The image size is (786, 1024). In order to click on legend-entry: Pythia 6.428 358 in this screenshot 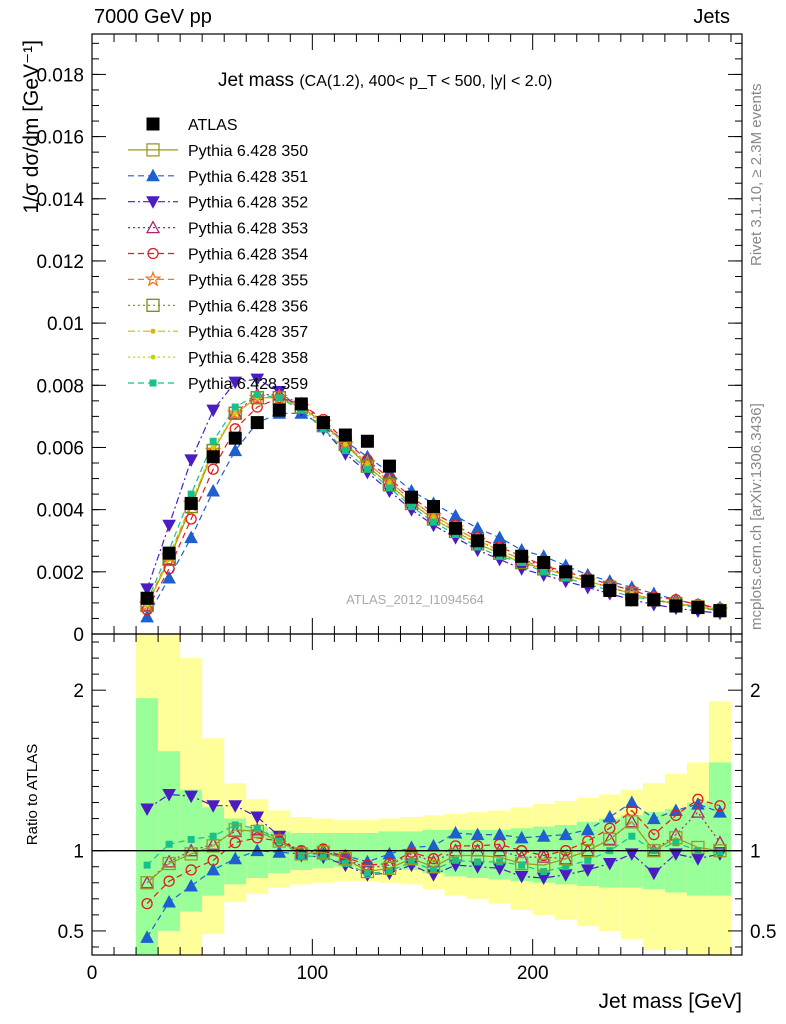, I will do `click(218, 358)`.